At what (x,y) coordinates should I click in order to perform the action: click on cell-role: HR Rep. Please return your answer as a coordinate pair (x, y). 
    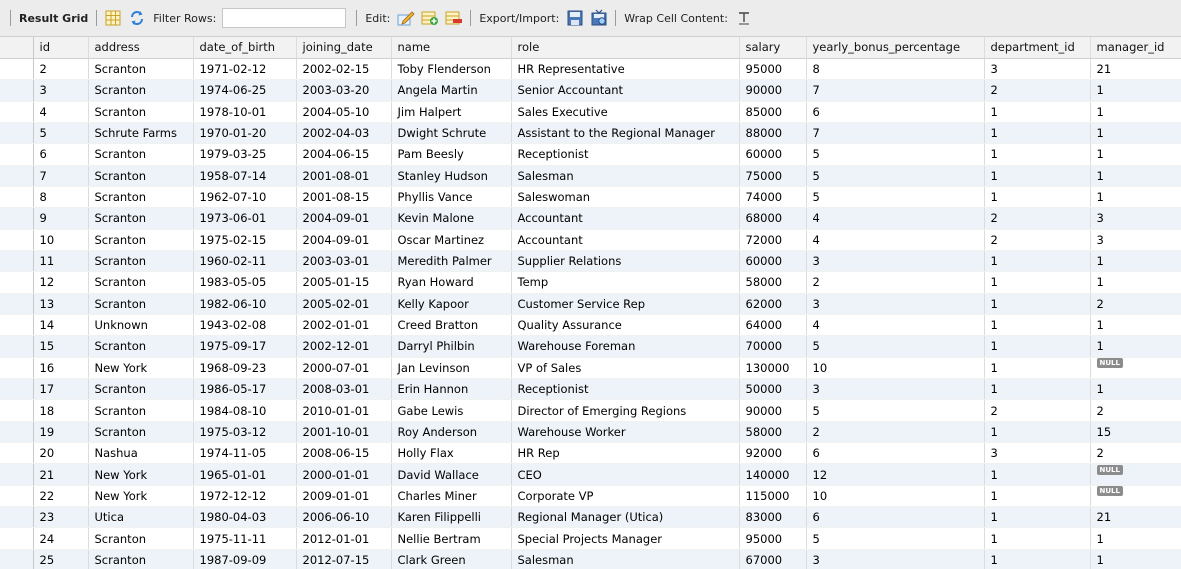
    Looking at the image, I should click on (625, 453).